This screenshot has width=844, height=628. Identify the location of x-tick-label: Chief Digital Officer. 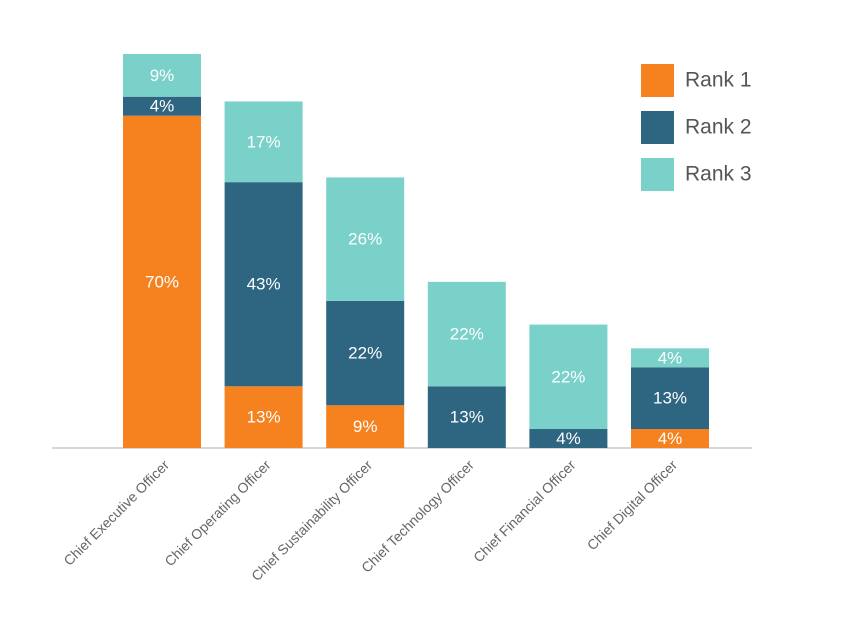
(632, 505).